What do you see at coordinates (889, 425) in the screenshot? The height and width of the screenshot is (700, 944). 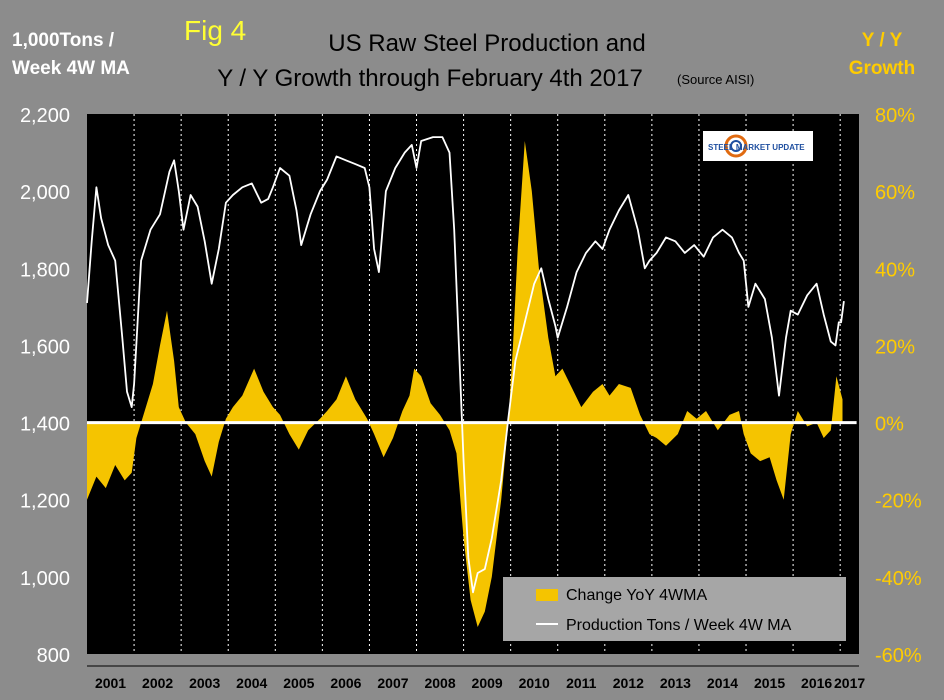 I see `right-tick-label: 0%` at bounding box center [889, 425].